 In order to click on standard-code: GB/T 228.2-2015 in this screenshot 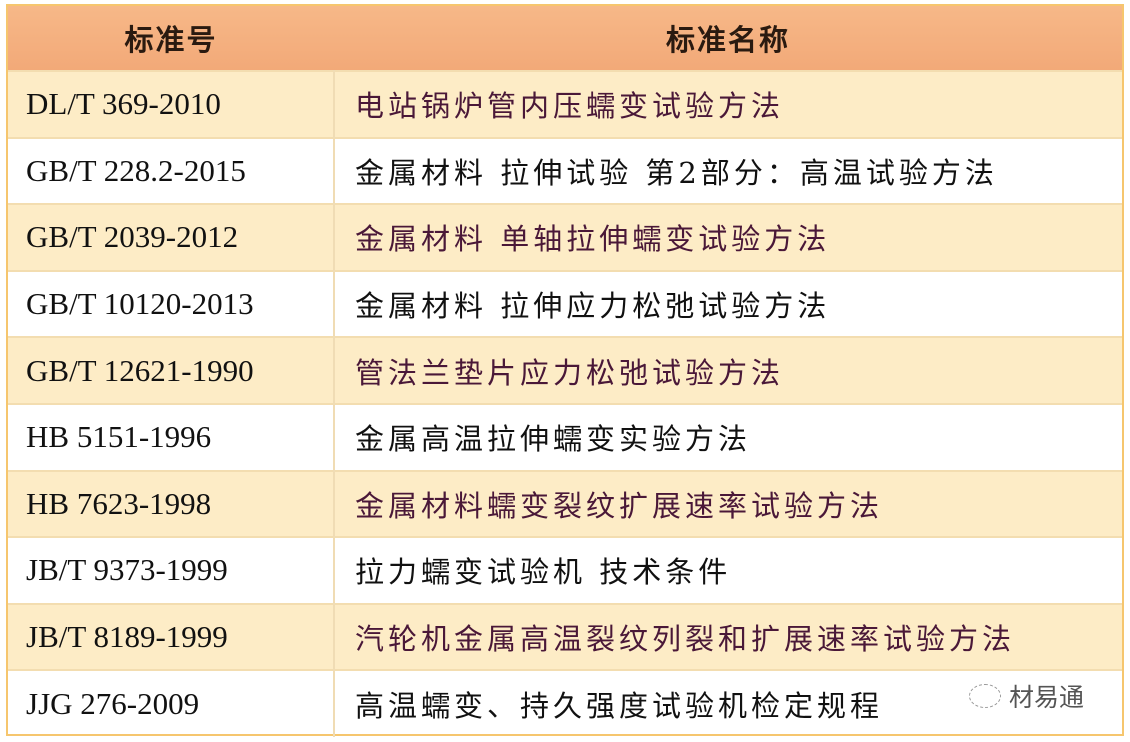, I will do `click(171, 170)`.